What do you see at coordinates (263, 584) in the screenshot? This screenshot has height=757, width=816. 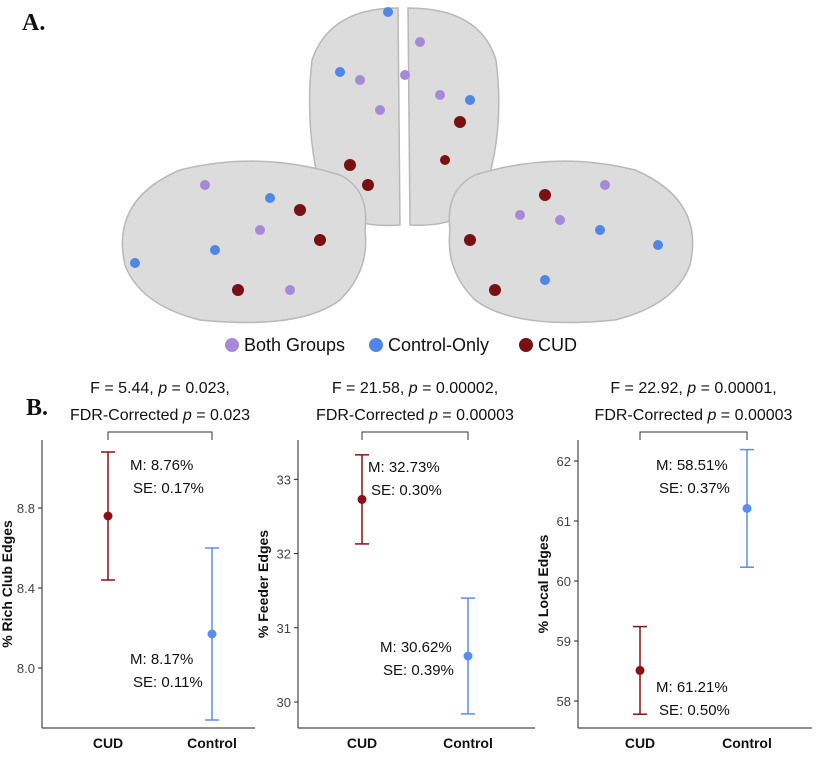 I see `y-axis-title: % Feeder Edges` at bounding box center [263, 584].